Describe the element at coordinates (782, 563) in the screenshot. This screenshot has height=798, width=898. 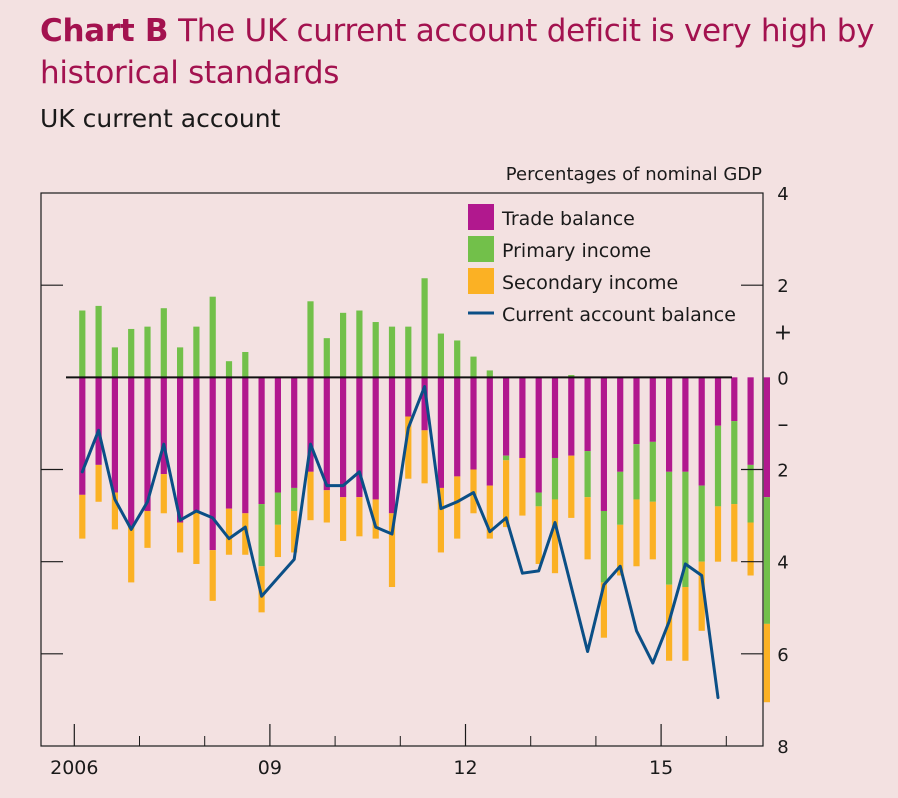
I see `y-tick-label-4: 4` at that location.